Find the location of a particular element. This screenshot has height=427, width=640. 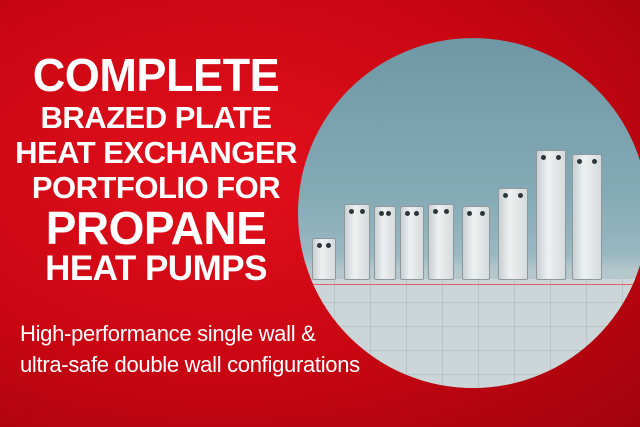

floor is located at coordinates (469, 333).